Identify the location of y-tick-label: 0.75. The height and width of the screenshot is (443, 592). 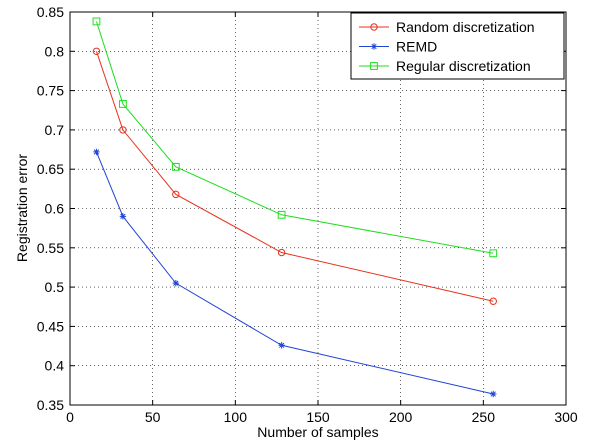
(50, 91).